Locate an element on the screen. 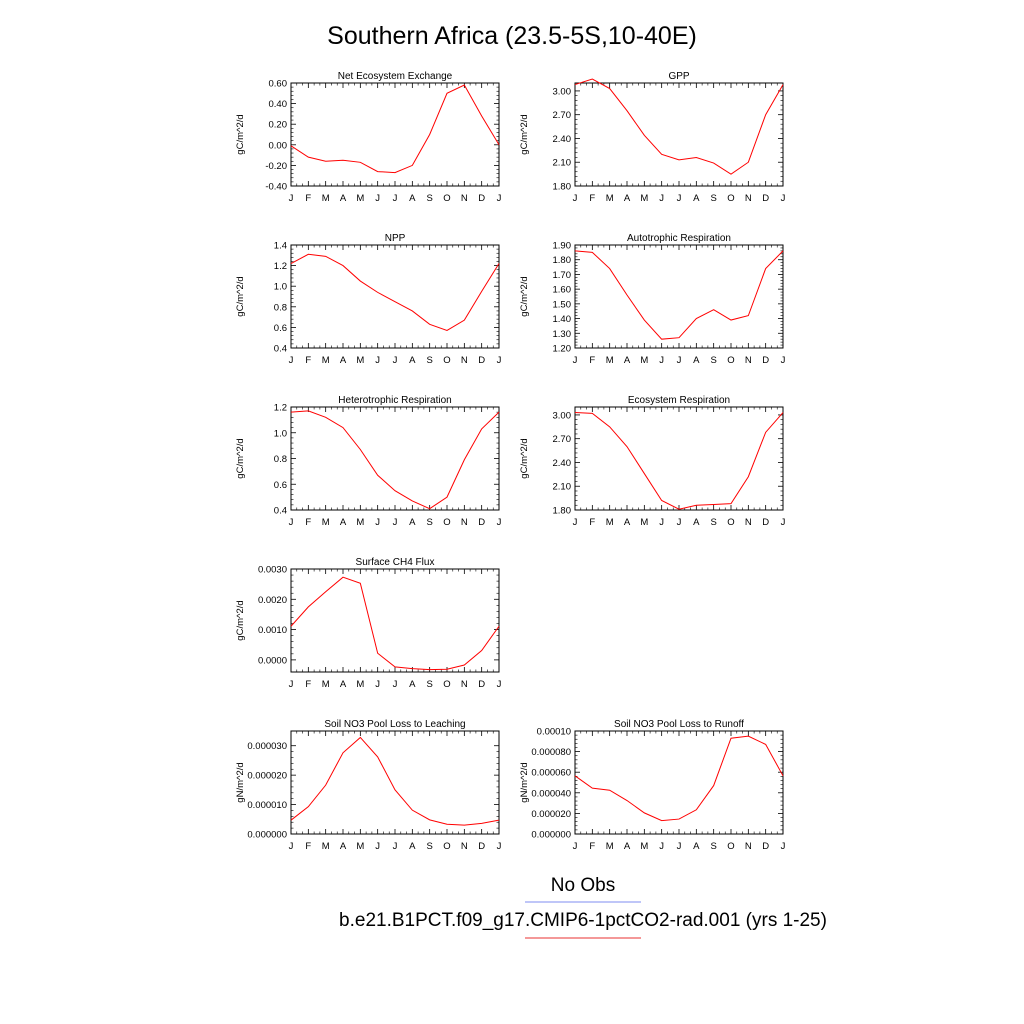 The image size is (1024, 1024). y-tick-label: 0.60 is located at coordinates (278, 84).